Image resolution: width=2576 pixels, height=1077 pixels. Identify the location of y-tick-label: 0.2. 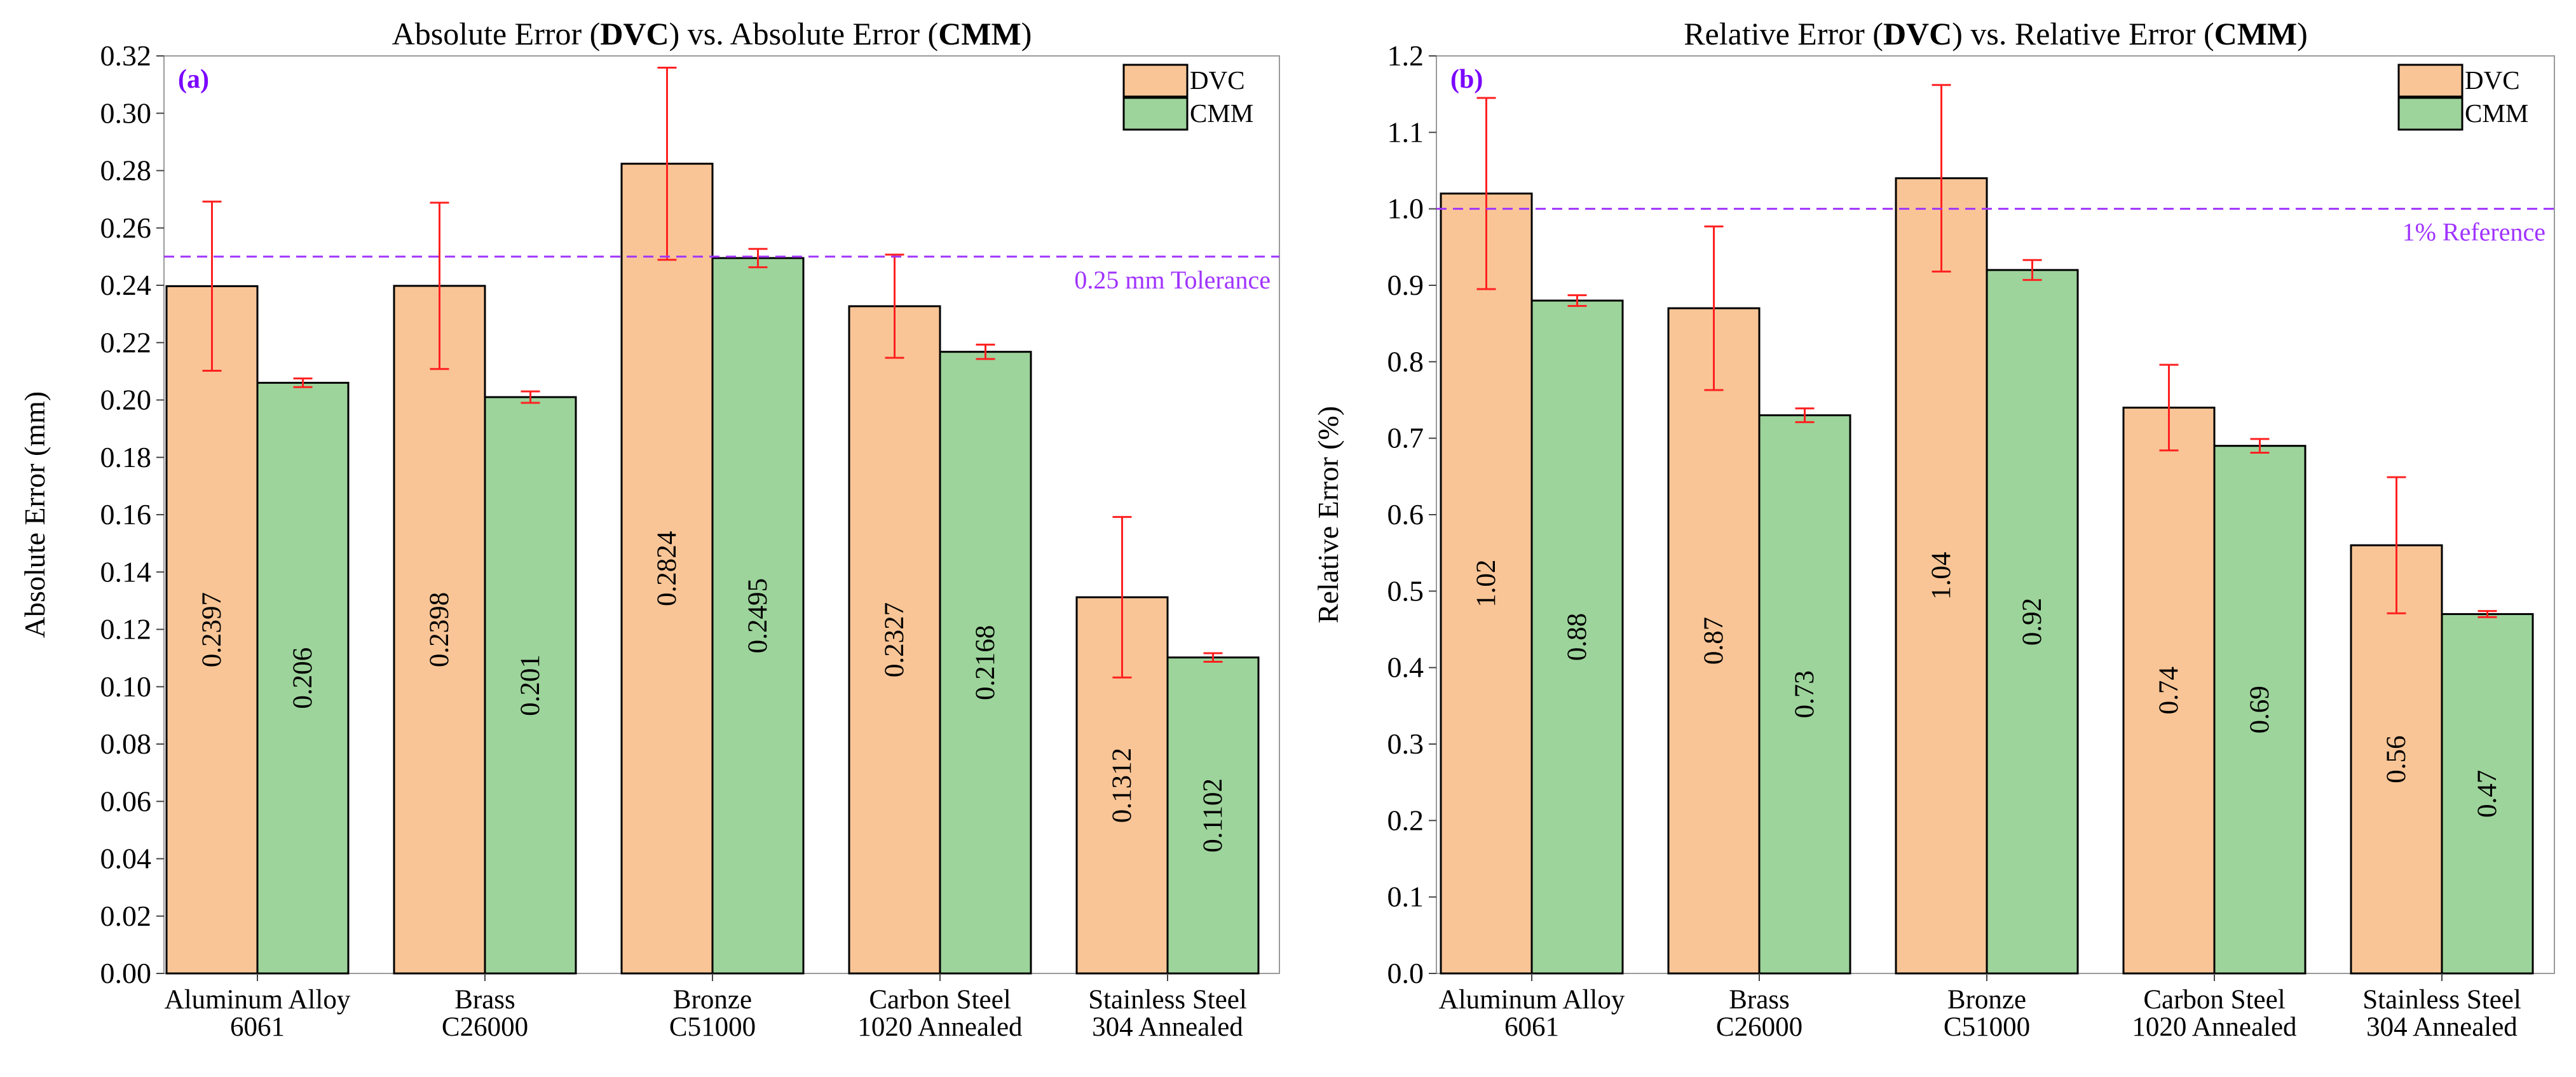
(1405, 820).